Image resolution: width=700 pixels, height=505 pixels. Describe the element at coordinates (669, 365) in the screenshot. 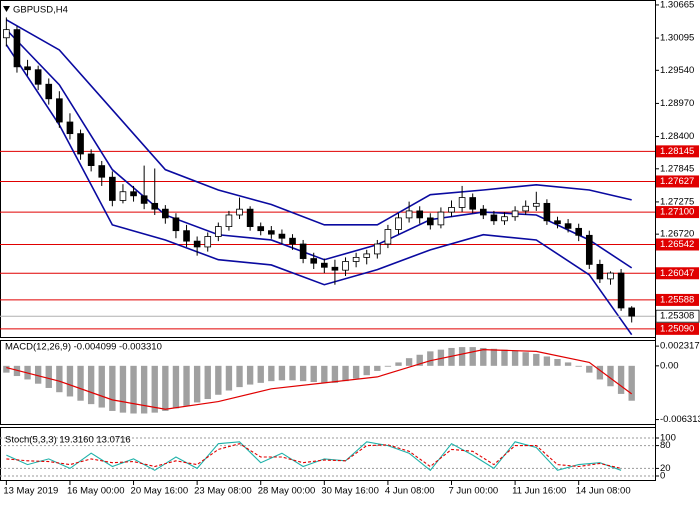

I see `y-tick-label: 0.00` at that location.